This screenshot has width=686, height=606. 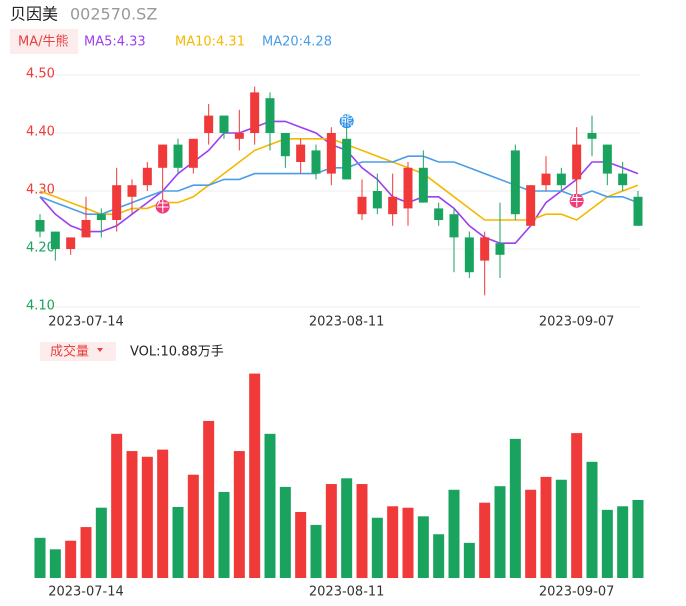 I want to click on ma-button: MA/牛熊, so click(x=43, y=42).